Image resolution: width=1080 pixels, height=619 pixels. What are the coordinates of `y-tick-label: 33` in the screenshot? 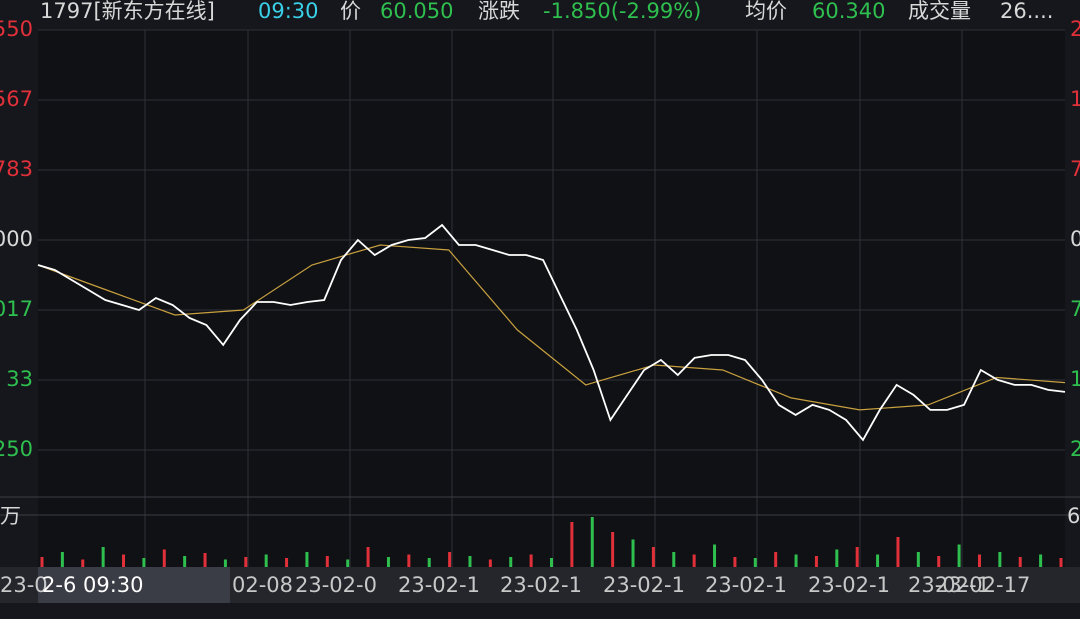 It's located at (19, 379).